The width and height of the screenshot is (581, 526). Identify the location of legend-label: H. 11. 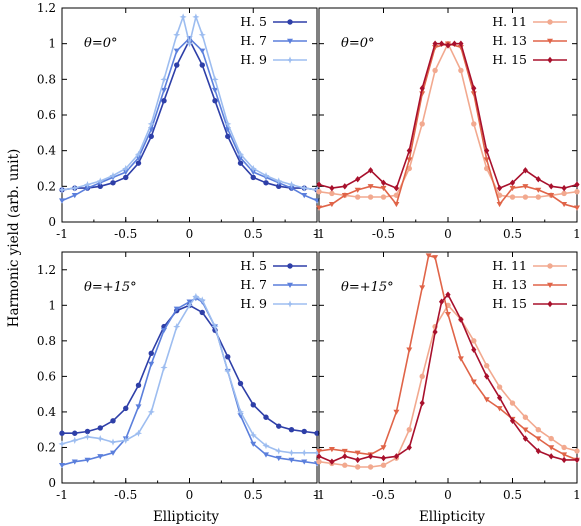
(509, 265).